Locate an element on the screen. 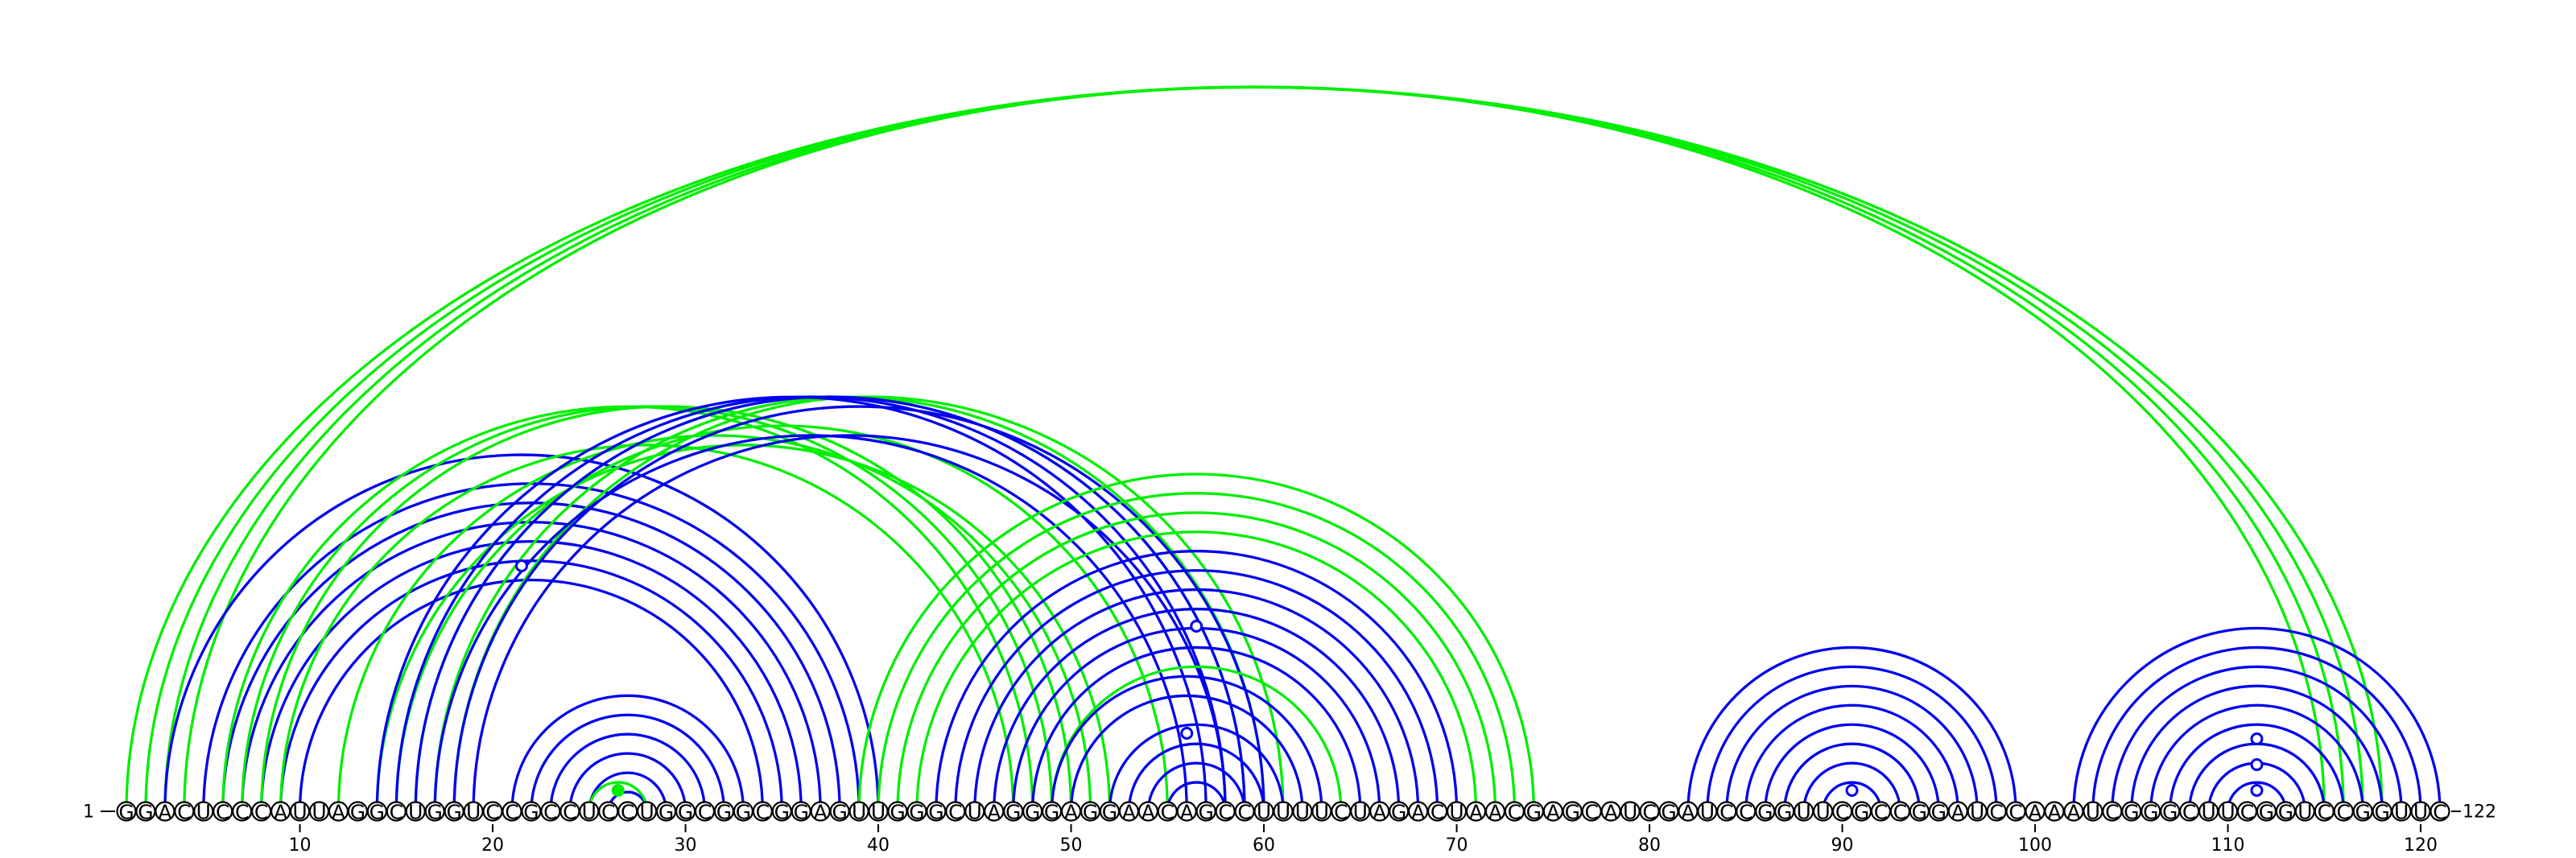 The width and height of the screenshot is (2576, 858). tick-label: 120 is located at coordinates (2421, 846).